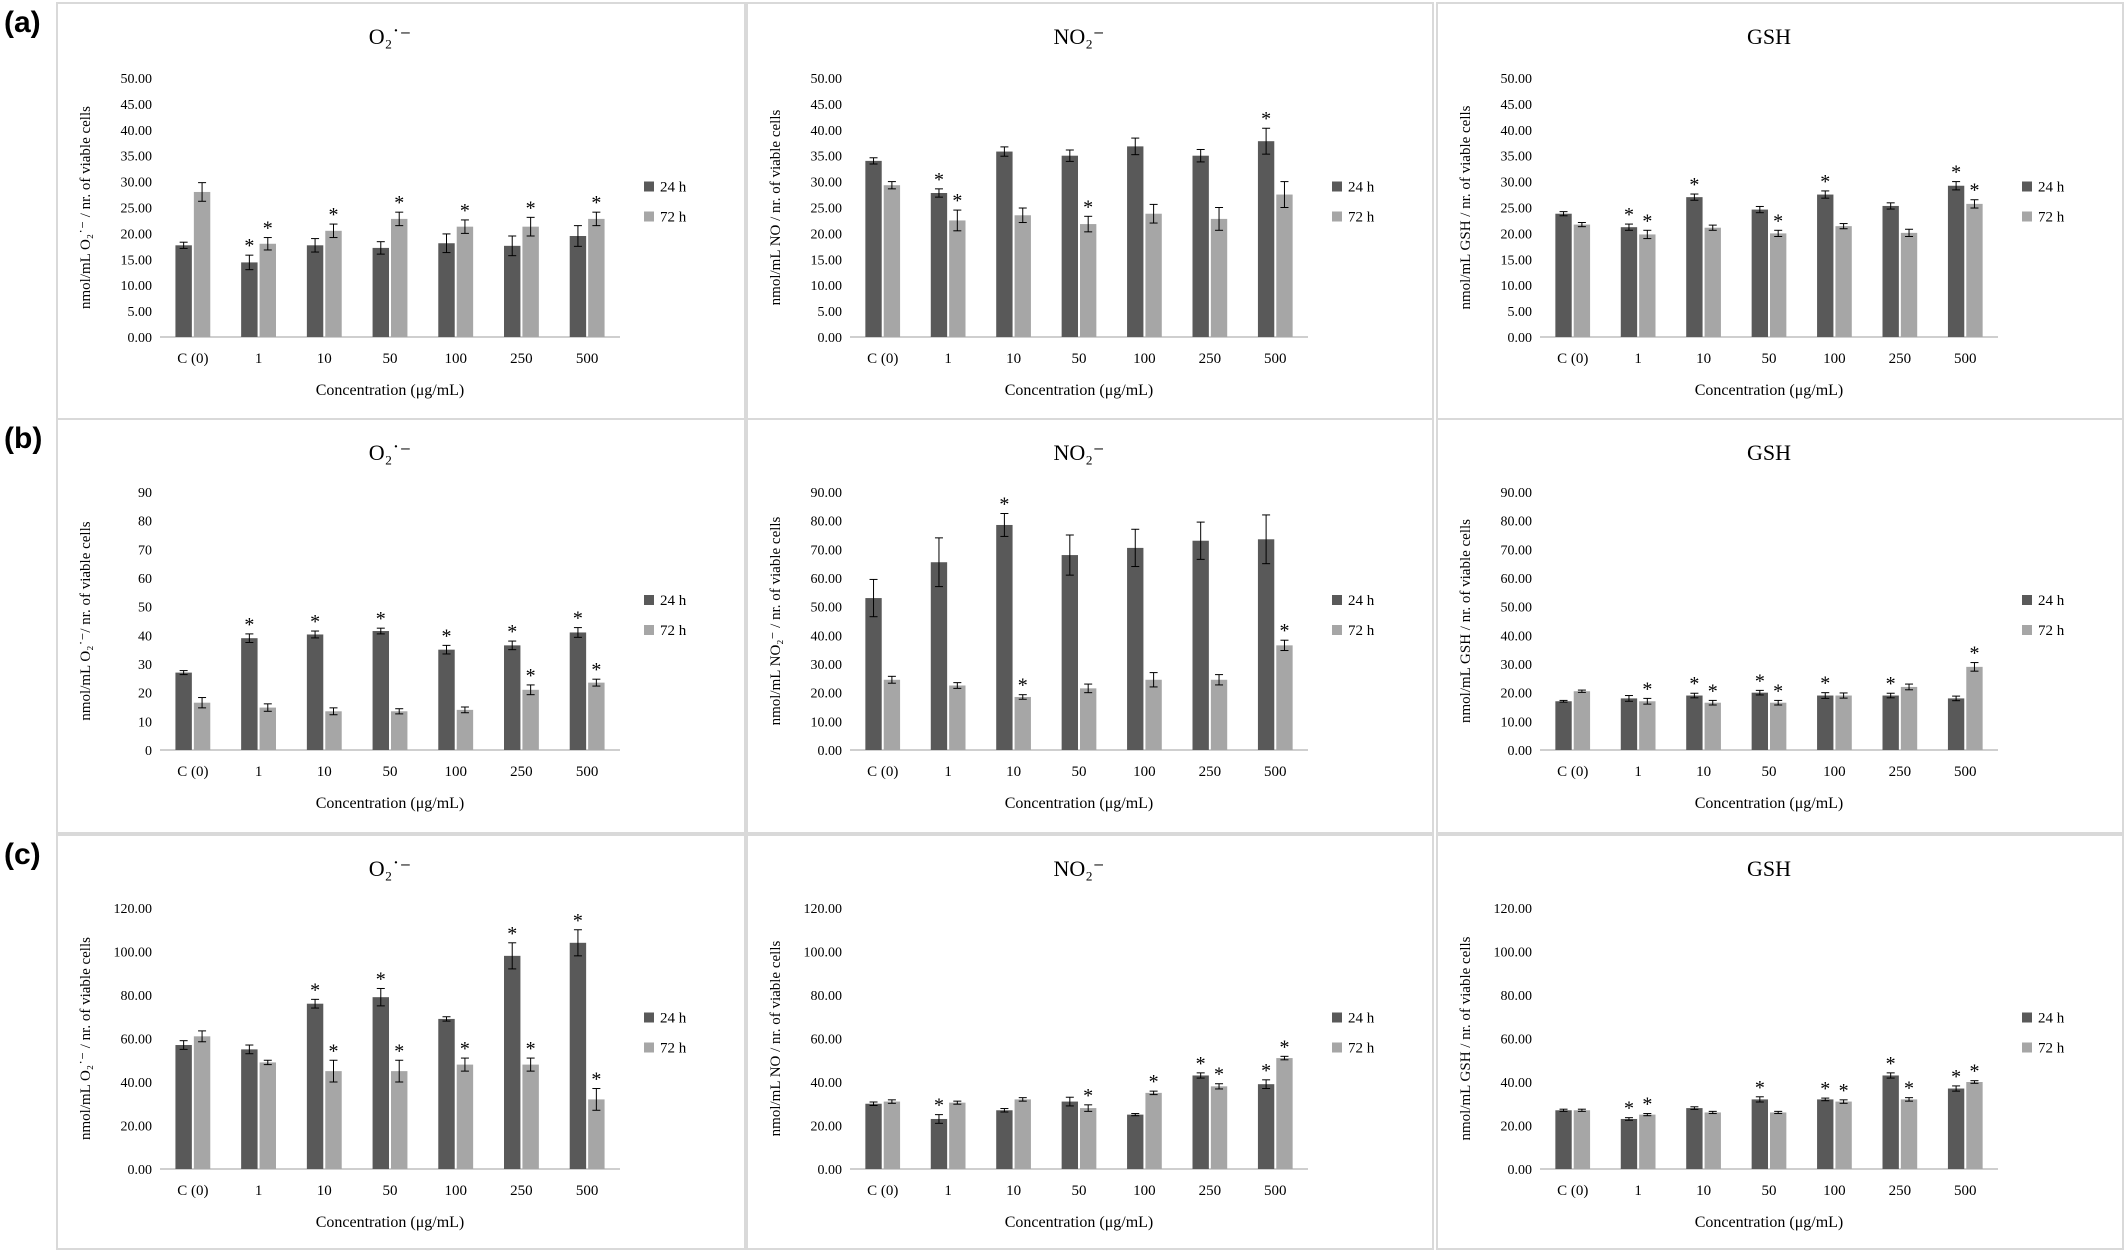 The height and width of the screenshot is (1254, 2128). I want to click on y-tick-label: 70.00, so click(827, 550).